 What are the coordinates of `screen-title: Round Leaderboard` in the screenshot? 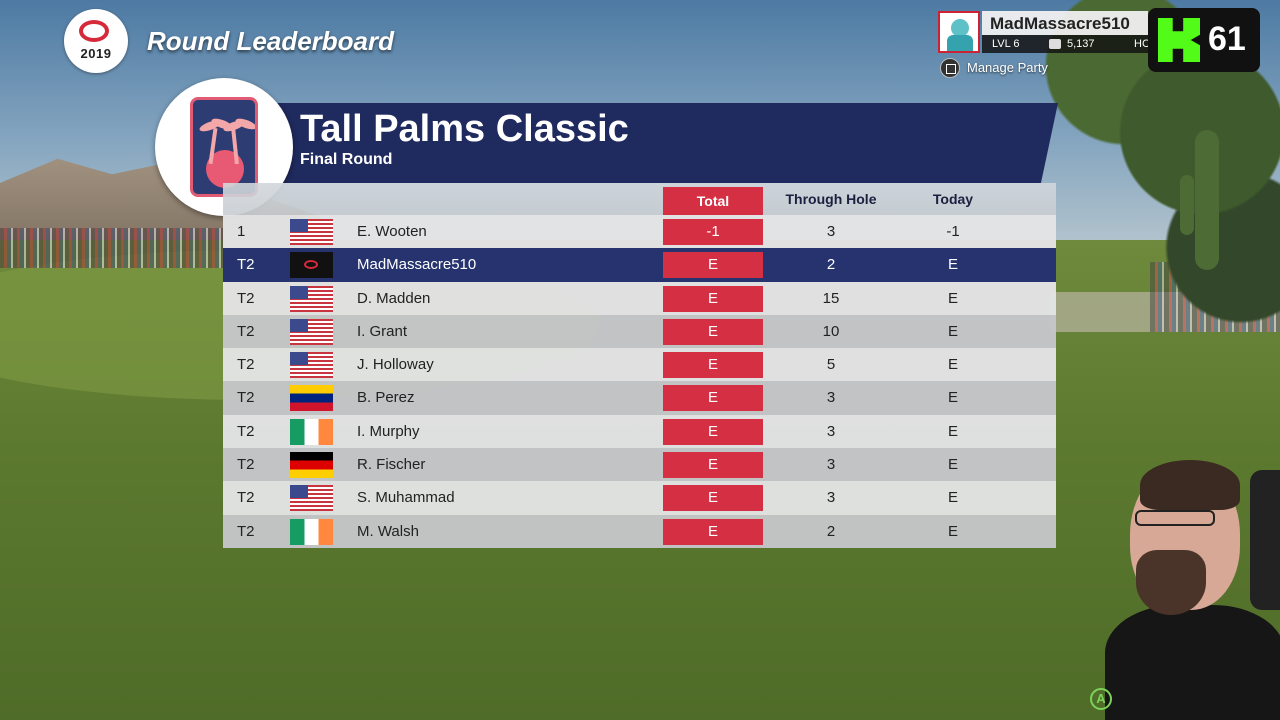 It's located at (271, 41).